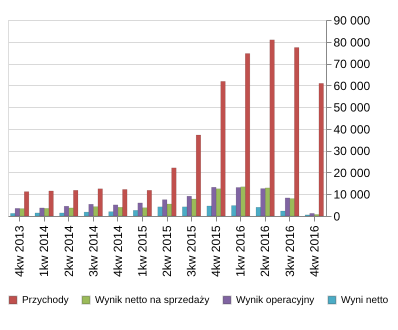  Describe the element at coordinates (241, 251) in the screenshot. I see `x-tick-label: 1kw 2016` at that location.